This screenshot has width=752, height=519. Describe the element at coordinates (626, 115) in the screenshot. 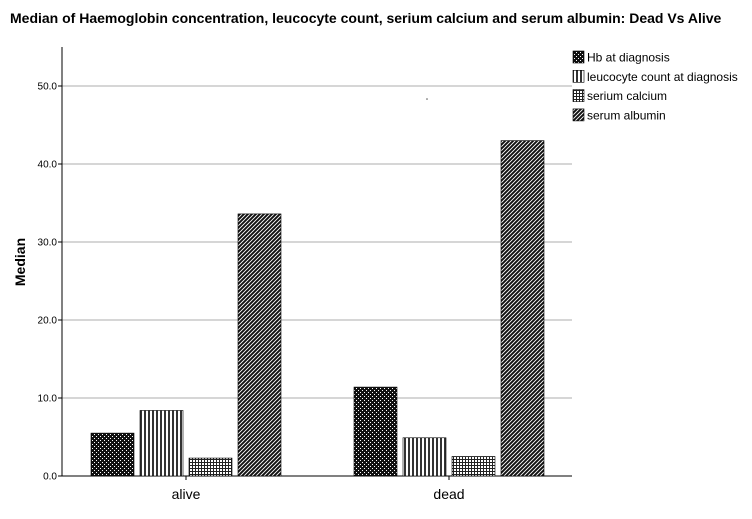

I see `legend-label: serum albumin` at that location.